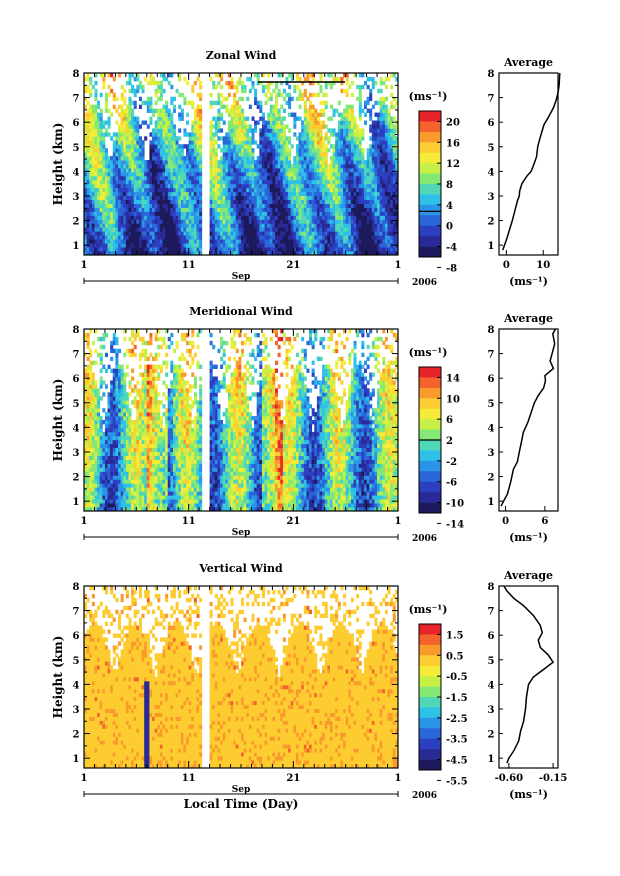 The width and height of the screenshot is (620, 876). Describe the element at coordinates (241, 804) in the screenshot. I see `x-axis-label: Local Time (Day)` at that location.